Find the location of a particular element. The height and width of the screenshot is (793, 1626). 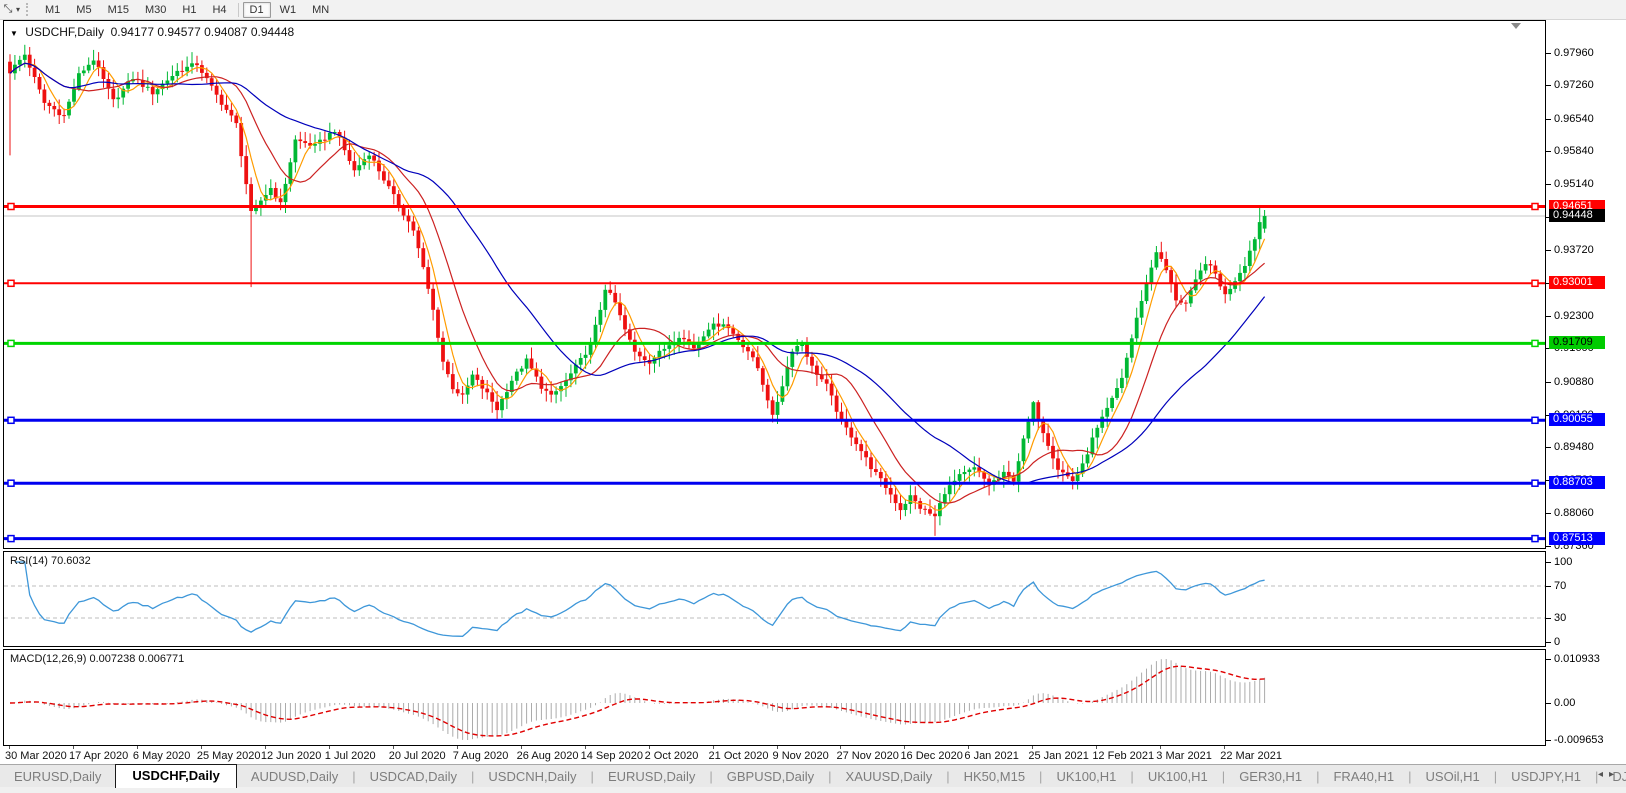

date-label: 17 Apr 2020 is located at coordinates (98, 756).